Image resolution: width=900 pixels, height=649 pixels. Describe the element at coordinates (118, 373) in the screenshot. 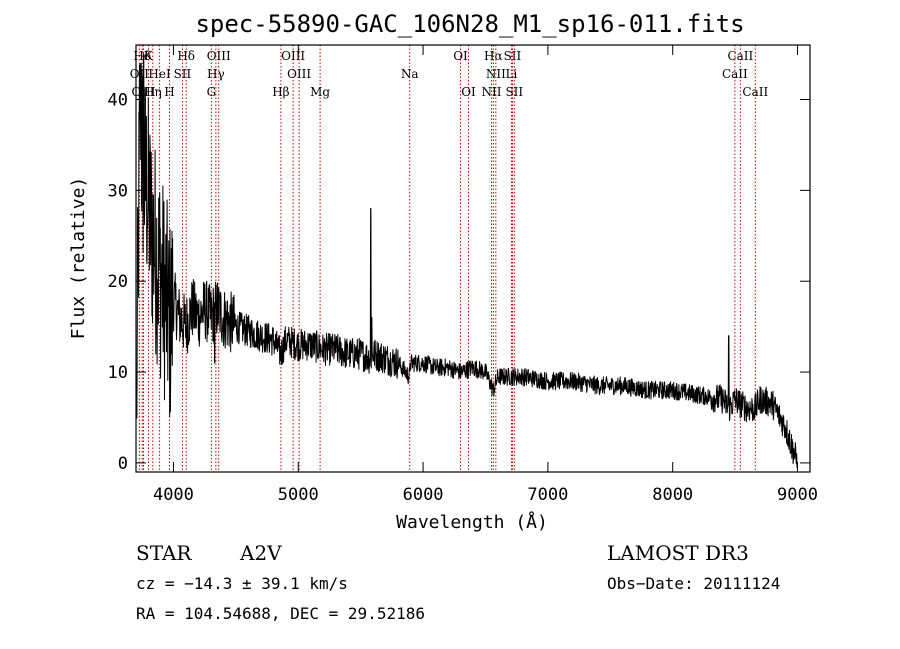

I see `y-tick-label: 10` at that location.